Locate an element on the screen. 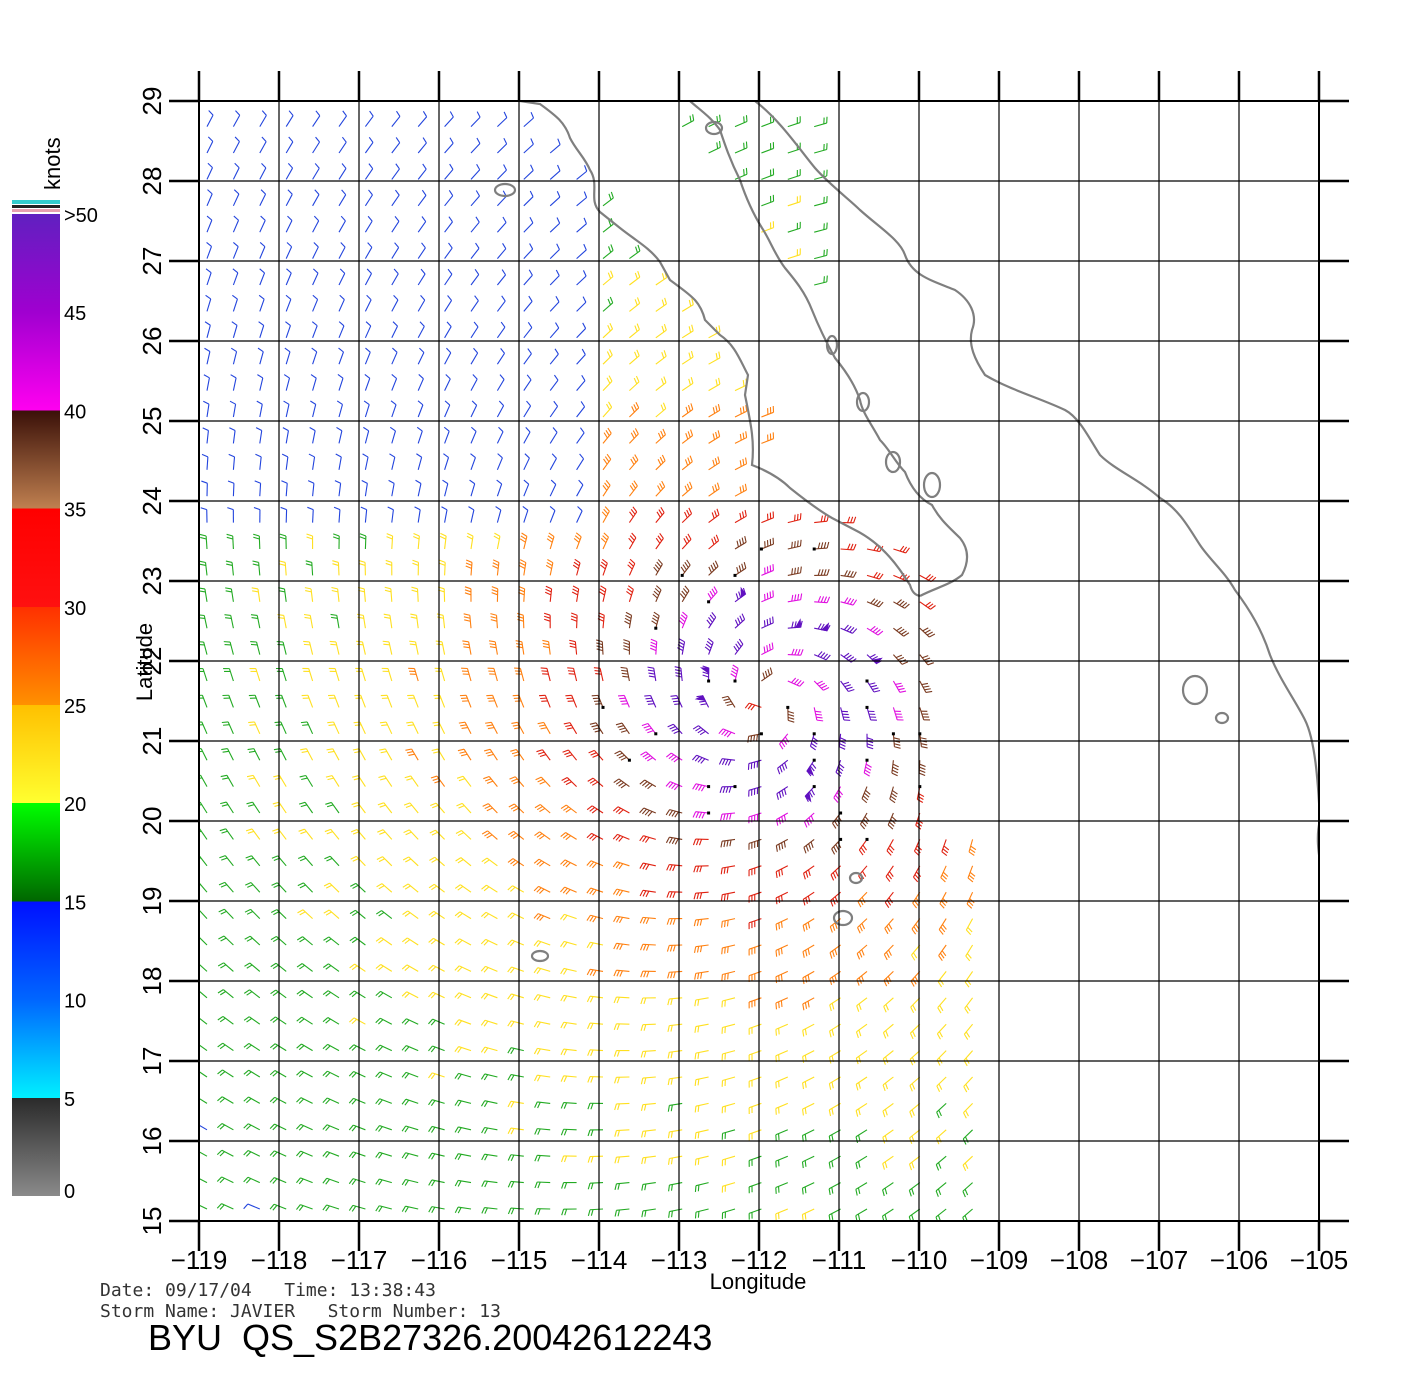  colorbar-labels: 0 5 10 15 20 25 30 35 40 45 >50 is located at coordinates (81, 704).